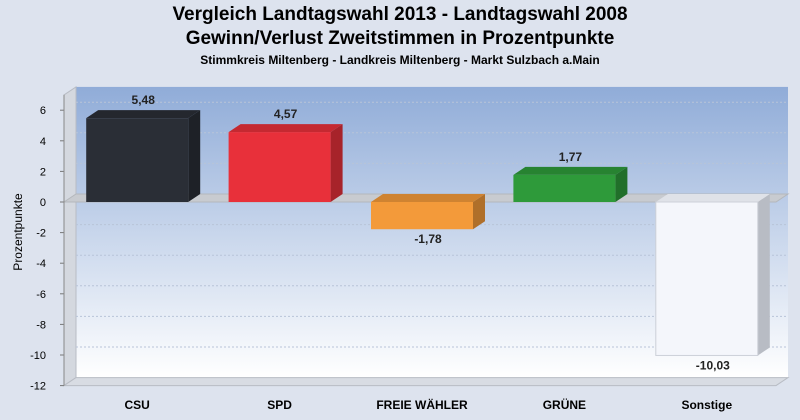  Describe the element at coordinates (137, 405) in the screenshot. I see `x-tick-label: CSU` at that location.